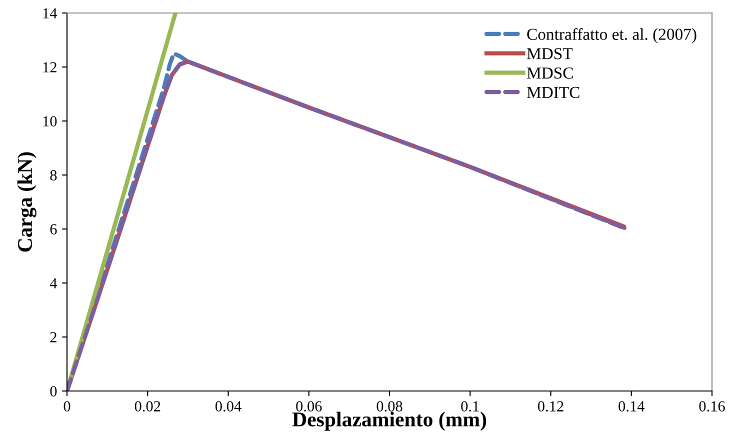  Describe the element at coordinates (54, 283) in the screenshot. I see `y-tick-label: 4` at that location.